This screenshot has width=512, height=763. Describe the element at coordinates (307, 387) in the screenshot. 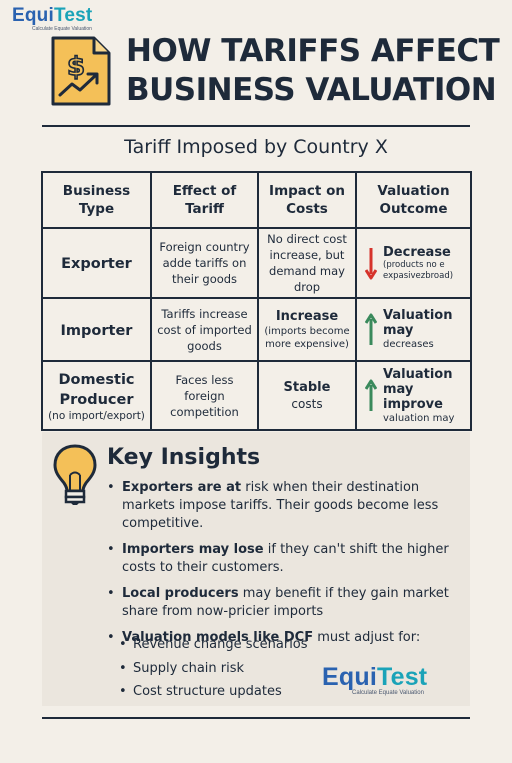

I see `impact-main: Stable` at that location.